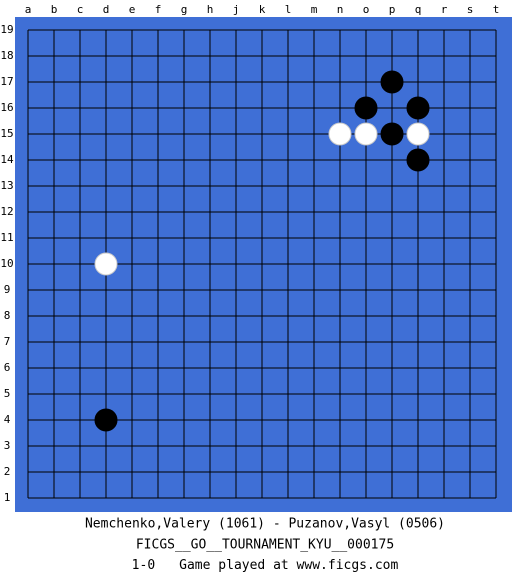 Image resolution: width=525 pixels, height=575 pixels. I want to click on row-label: 4, so click(7, 419).